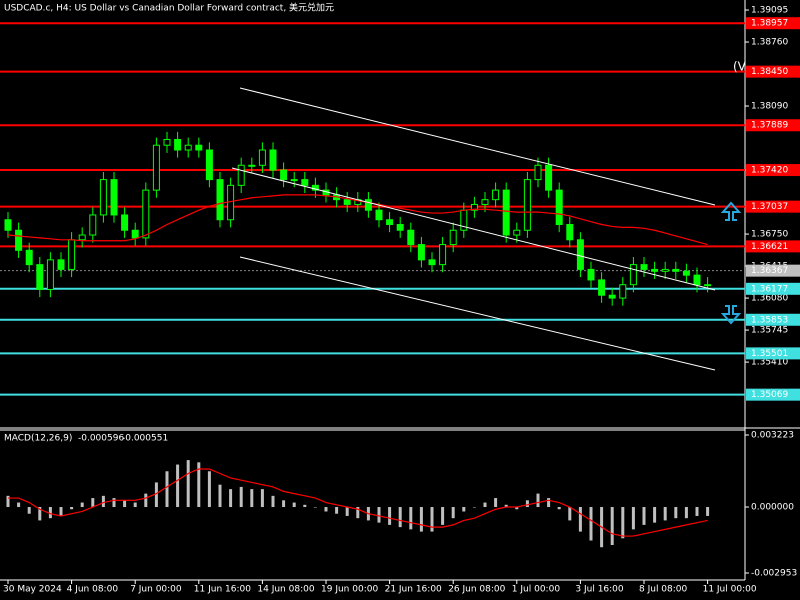 The image size is (800, 600). What do you see at coordinates (145, 439) in the screenshot?
I see `indicator-value: -0.000551` at bounding box center [145, 439].